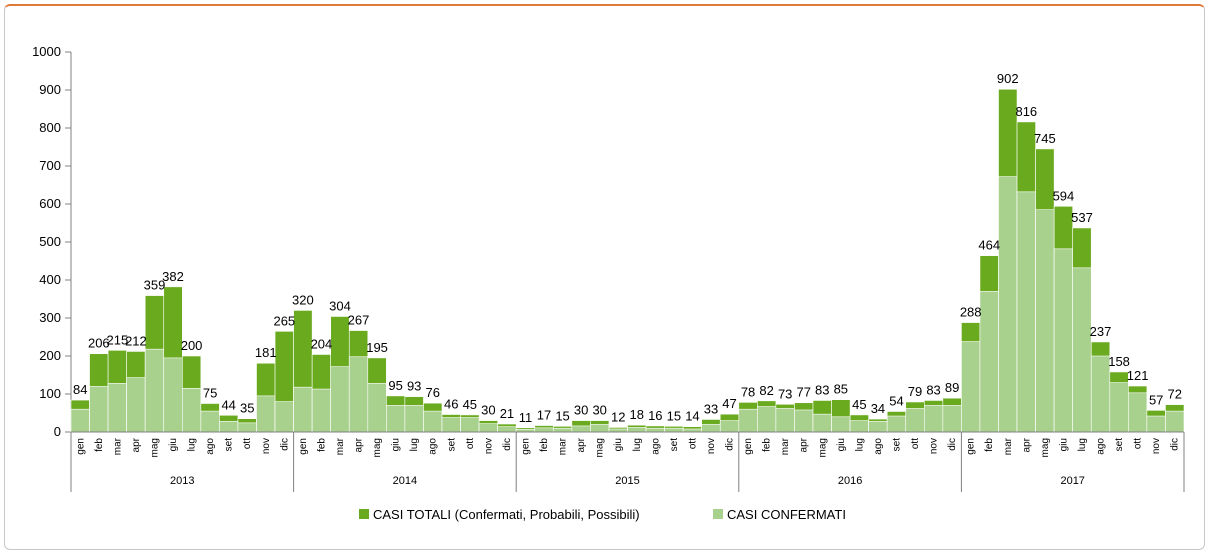 The height and width of the screenshot is (557, 1211). Describe the element at coordinates (526, 417) in the screenshot. I see `data-label: 11` at that location.